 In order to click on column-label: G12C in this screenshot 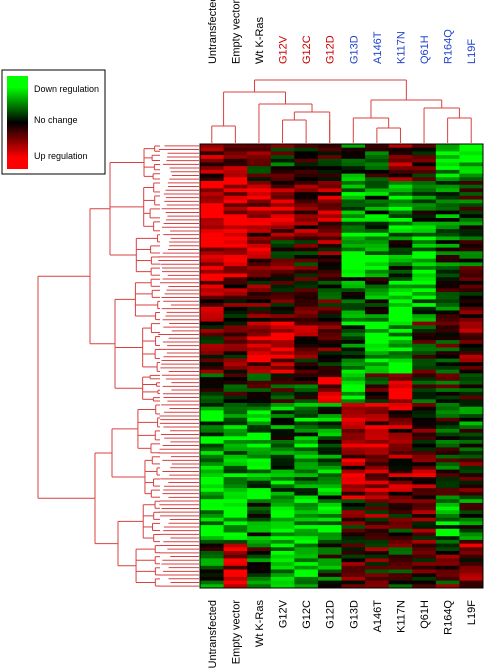, I will do `click(307, 49)`.